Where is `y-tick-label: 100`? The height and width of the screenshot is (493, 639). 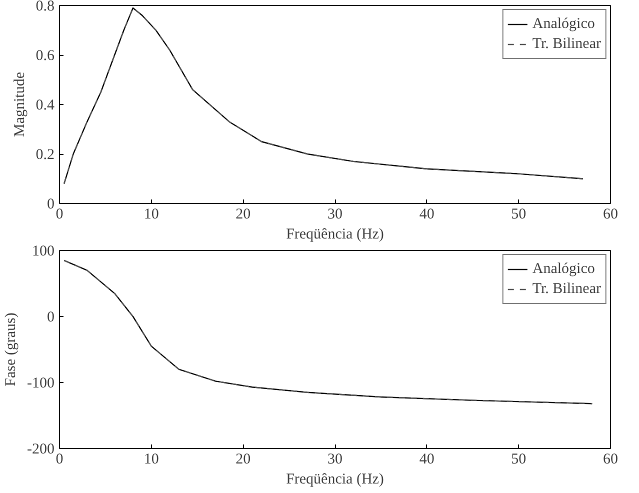 y-tick-label: 100 is located at coordinates (43, 252).